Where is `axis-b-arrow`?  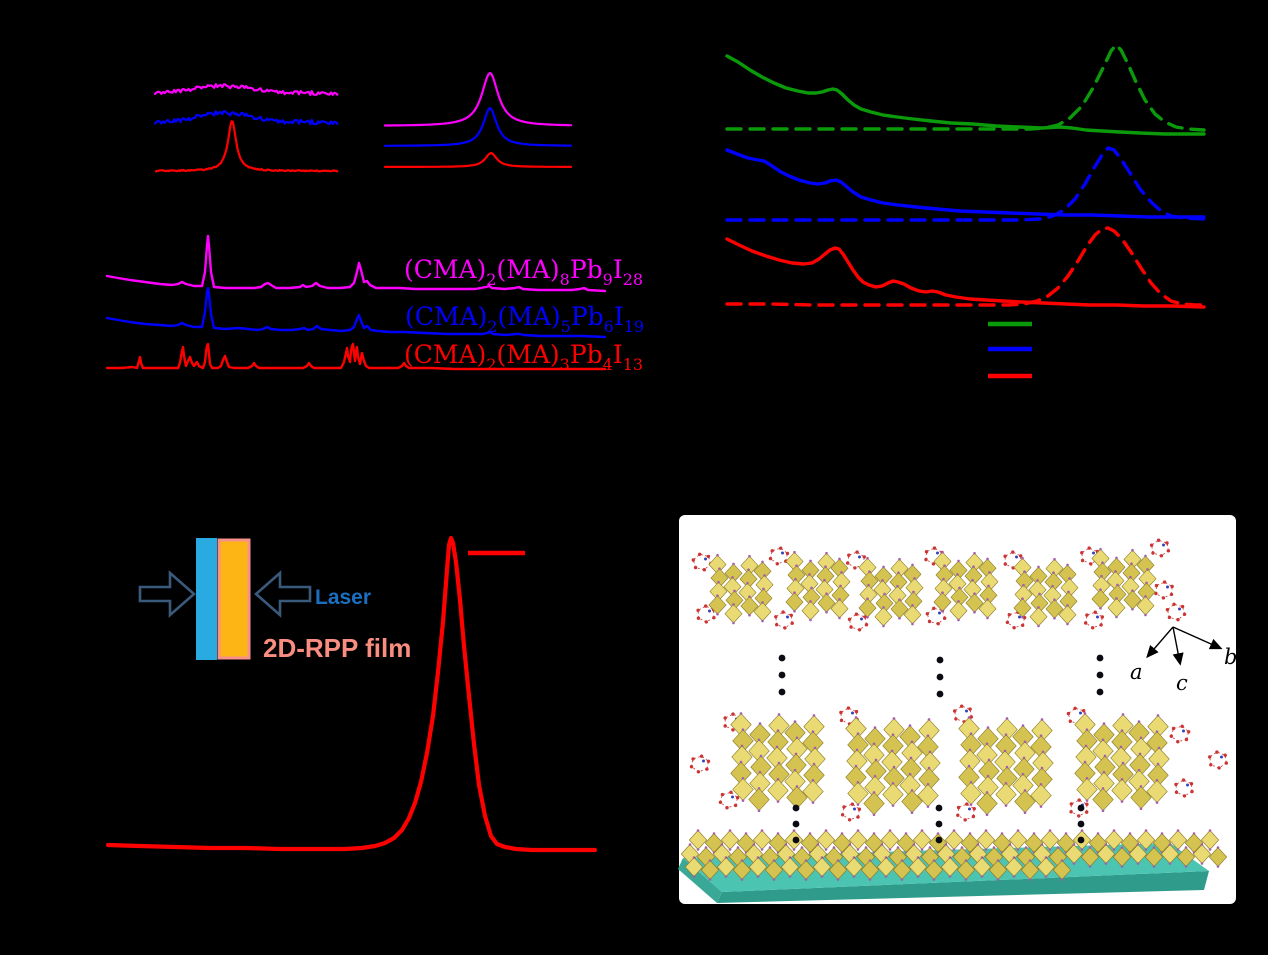
axis-b-arrow is located at coordinates (1197, 638).